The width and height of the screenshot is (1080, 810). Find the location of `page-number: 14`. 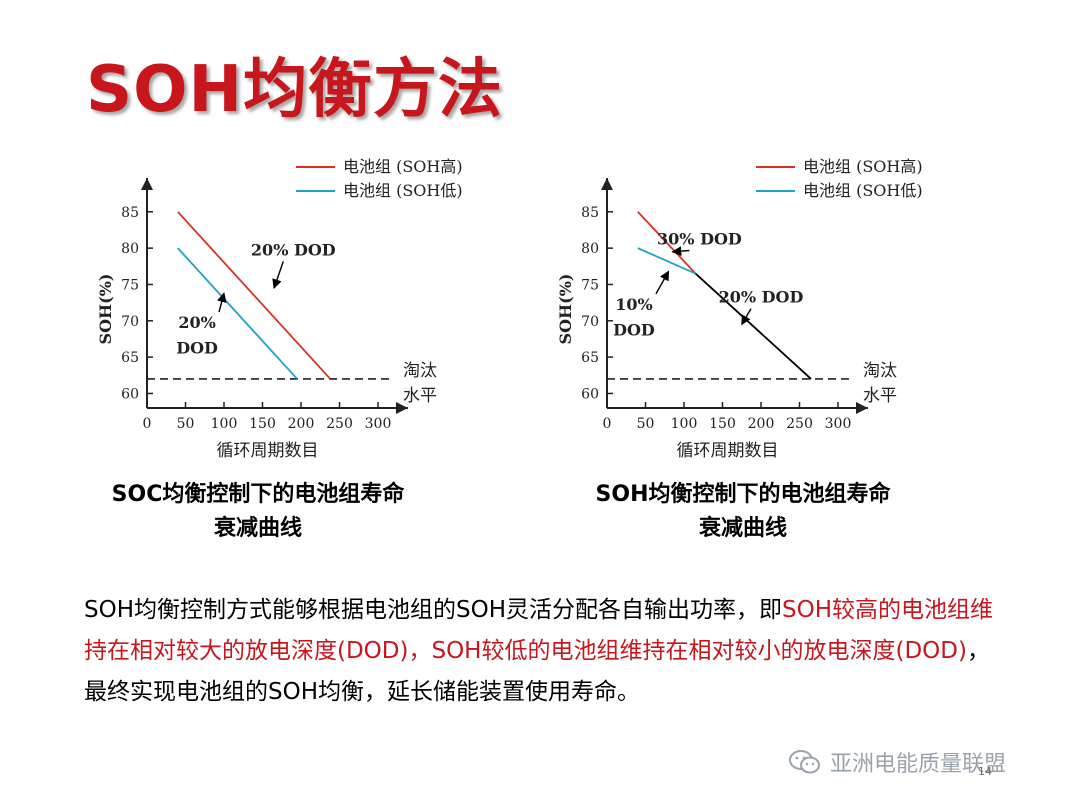

page-number: 14 is located at coordinates (985, 771).